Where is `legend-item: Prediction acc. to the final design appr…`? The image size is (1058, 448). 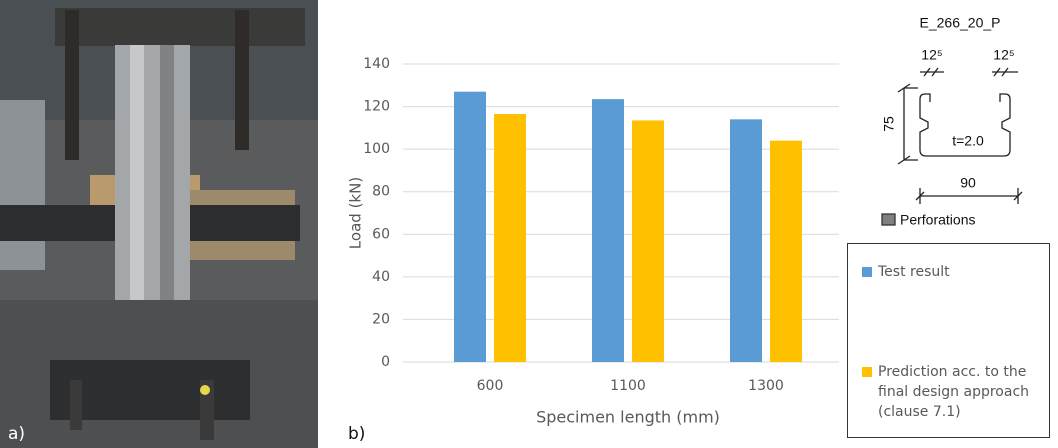 legend-item: Prediction acc. to the final design appr… is located at coordinates (952, 392).